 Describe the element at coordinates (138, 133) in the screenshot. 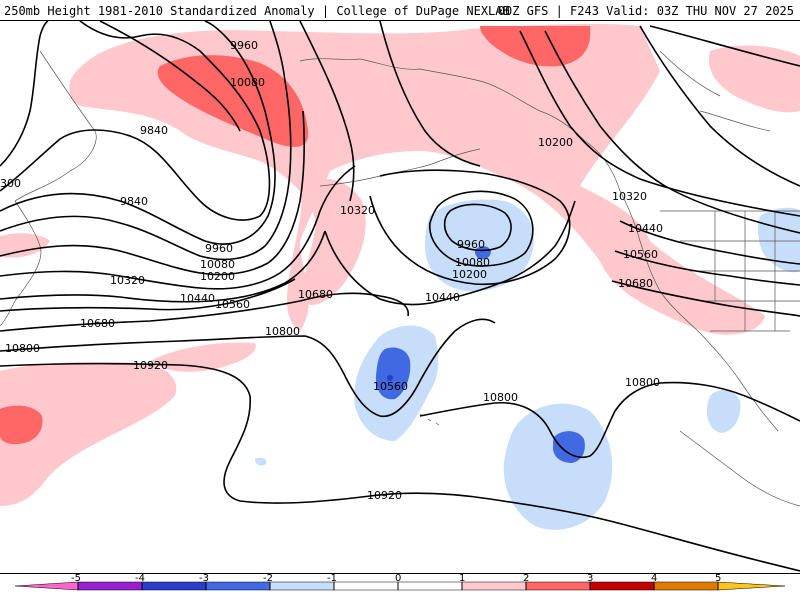

I see `contour-9960-west` at that location.